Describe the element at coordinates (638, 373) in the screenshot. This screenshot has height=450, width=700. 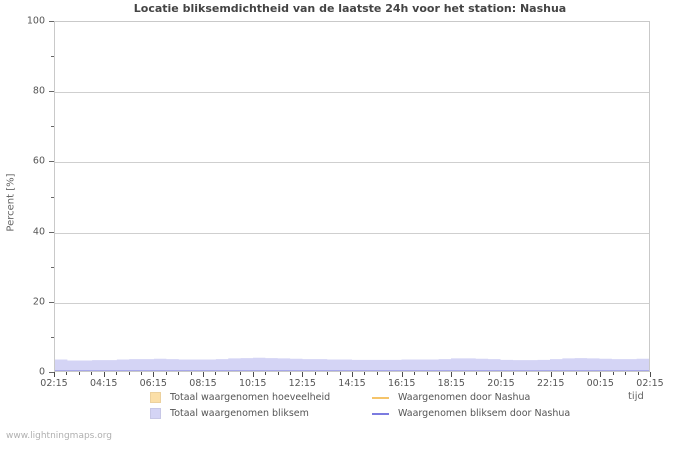
I see `x-tick-minor-01:45` at that location.